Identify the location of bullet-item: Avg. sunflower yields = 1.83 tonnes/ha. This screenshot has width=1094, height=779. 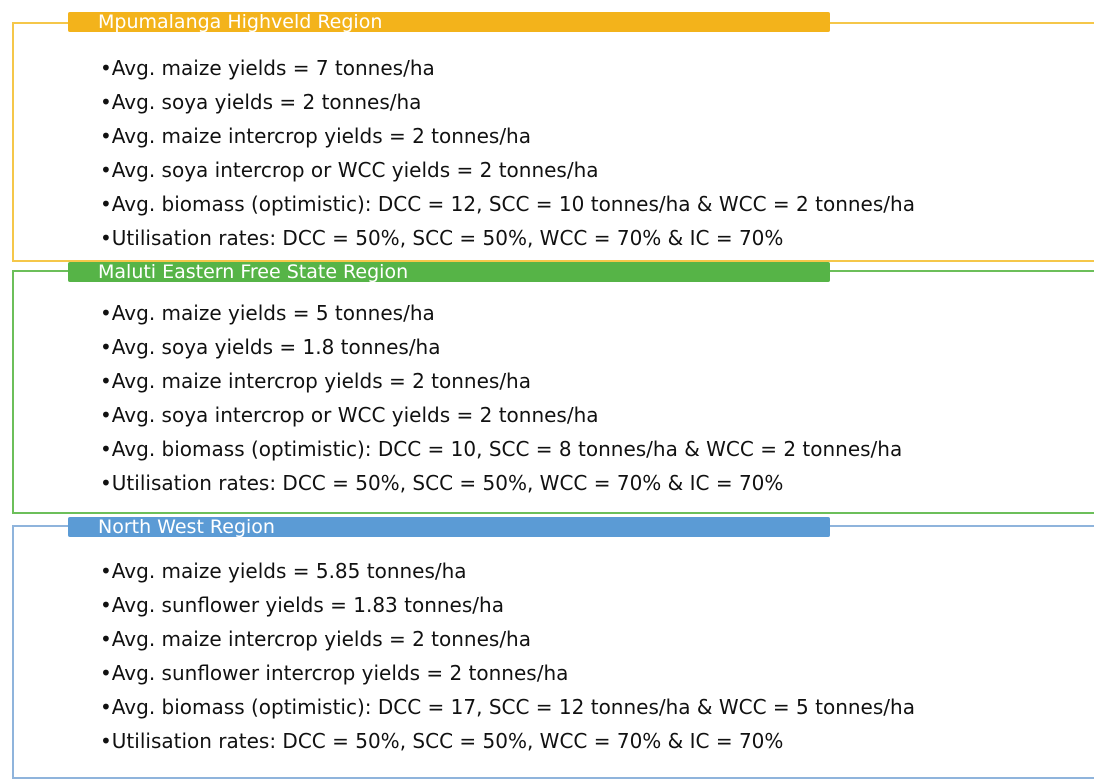
(302, 605).